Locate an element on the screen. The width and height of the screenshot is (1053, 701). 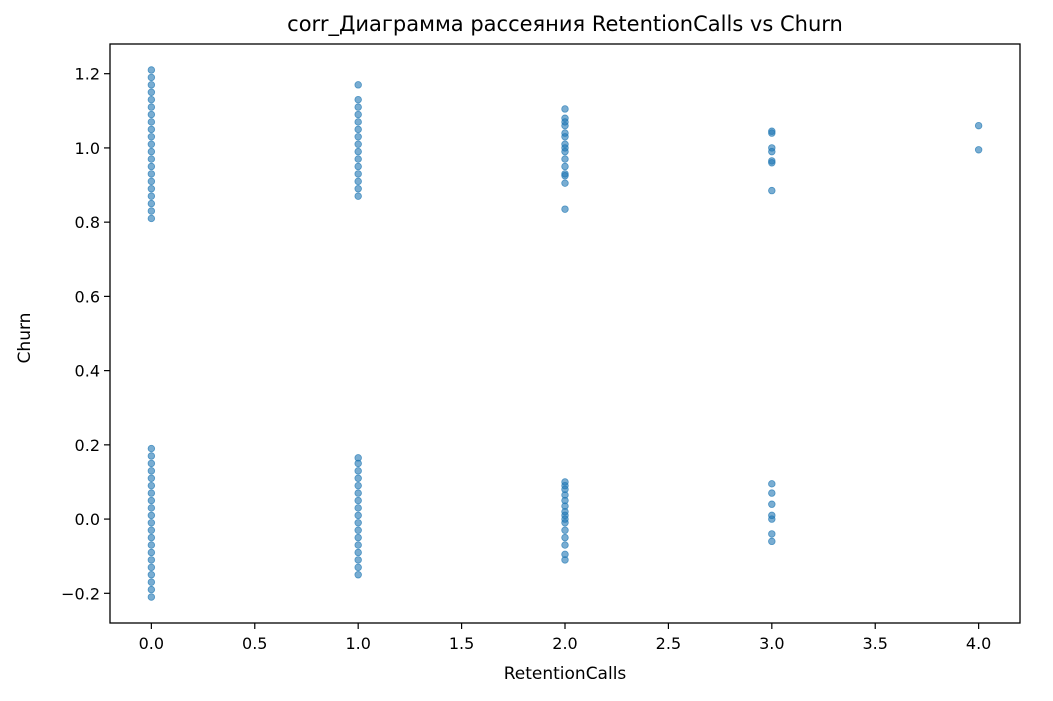
y-tick-label: −0.2 is located at coordinates (80, 593).